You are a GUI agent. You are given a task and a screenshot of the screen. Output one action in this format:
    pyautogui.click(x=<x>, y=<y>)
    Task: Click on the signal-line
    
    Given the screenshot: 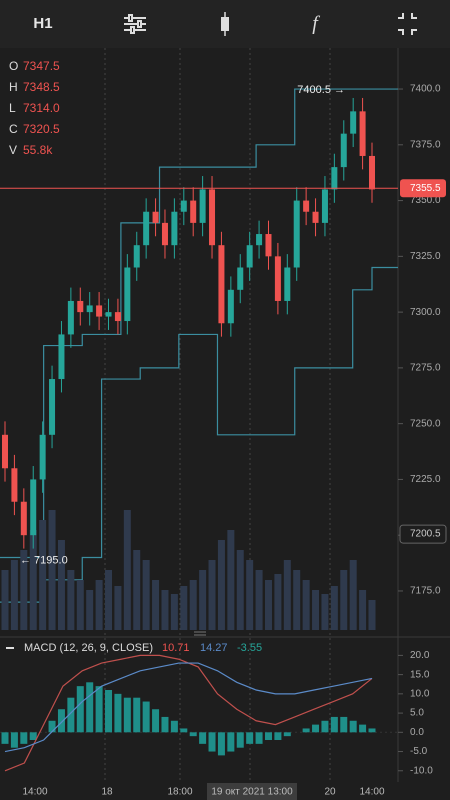 What is the action you would take?
    pyautogui.click(x=188, y=707)
    